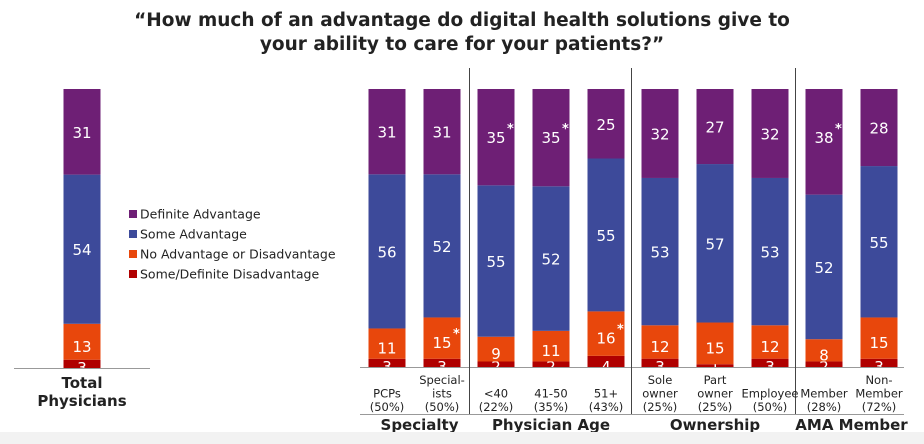 Image resolution: width=924 pixels, height=444 pixels. Describe the element at coordinates (81, 401) in the screenshot. I see `total-category-label: Physicians` at that location.